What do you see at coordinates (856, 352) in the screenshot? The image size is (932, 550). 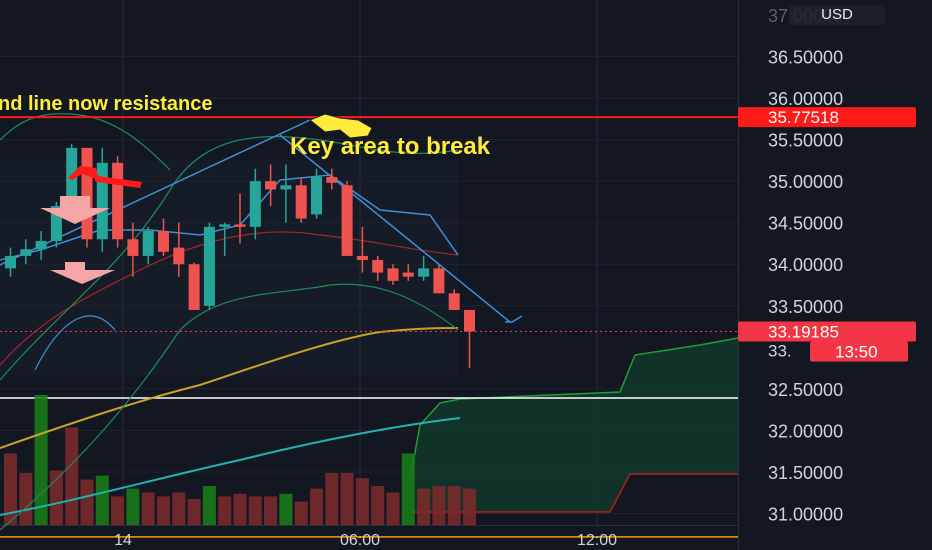 I see `countdown-label: 13:50` at bounding box center [856, 352].